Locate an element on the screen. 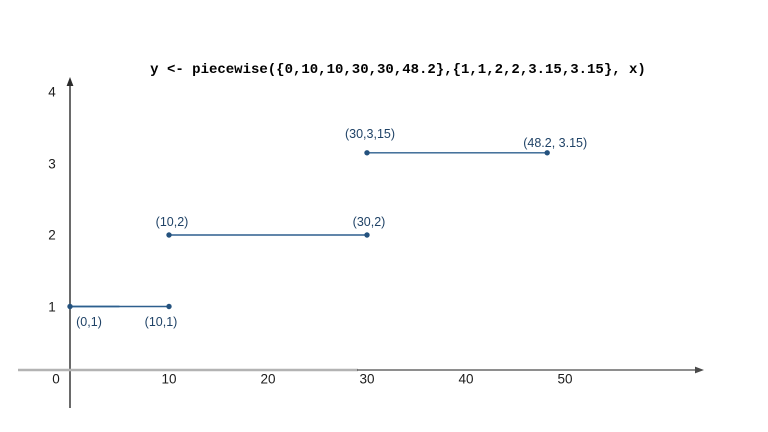 Image resolution: width=768 pixels, height=432 pixels. point-label--10-1-: (10,1) is located at coordinates (161, 321).